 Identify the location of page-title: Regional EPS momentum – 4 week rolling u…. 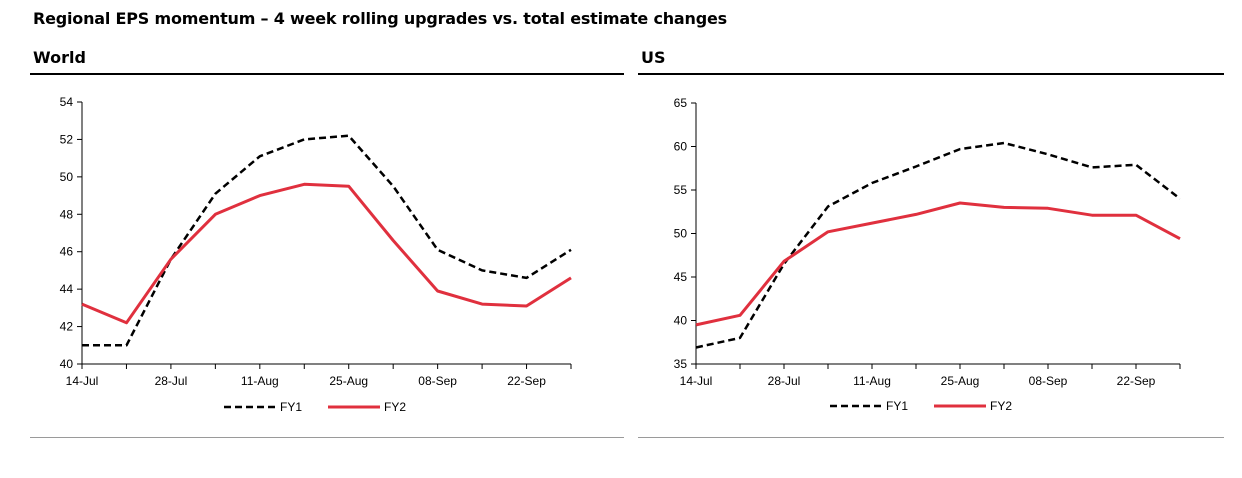
(380, 18).